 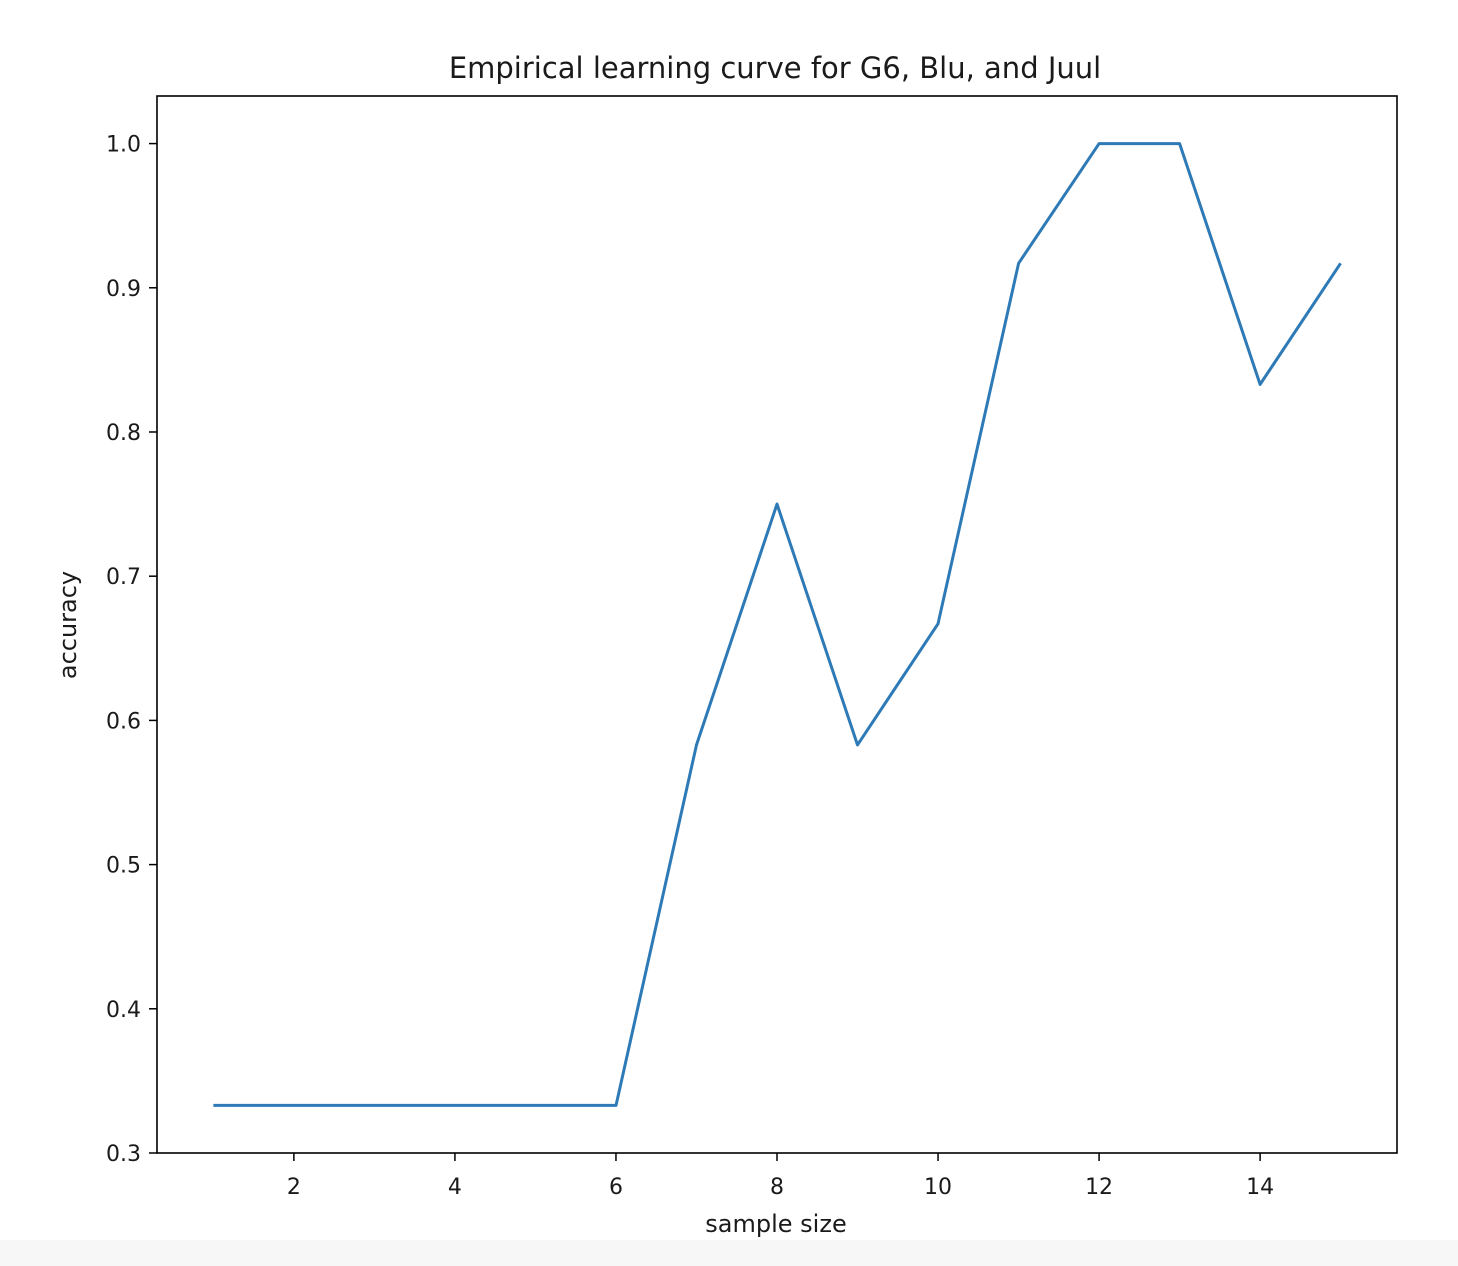 What do you see at coordinates (123, 145) in the screenshot?
I see `y-tick-label: 1.0` at bounding box center [123, 145].